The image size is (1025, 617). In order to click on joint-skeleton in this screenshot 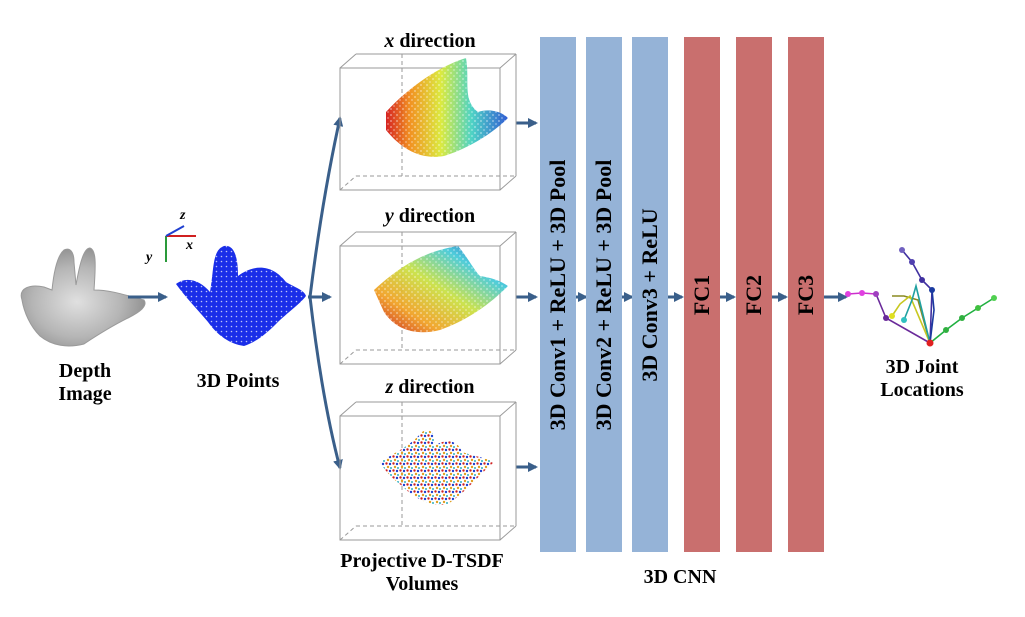, I will do `click(921, 296)`.